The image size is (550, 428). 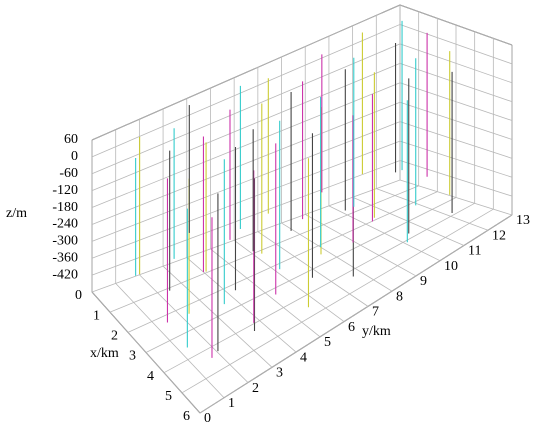 I want to click on z-tick-label: -360, so click(x=65, y=257).